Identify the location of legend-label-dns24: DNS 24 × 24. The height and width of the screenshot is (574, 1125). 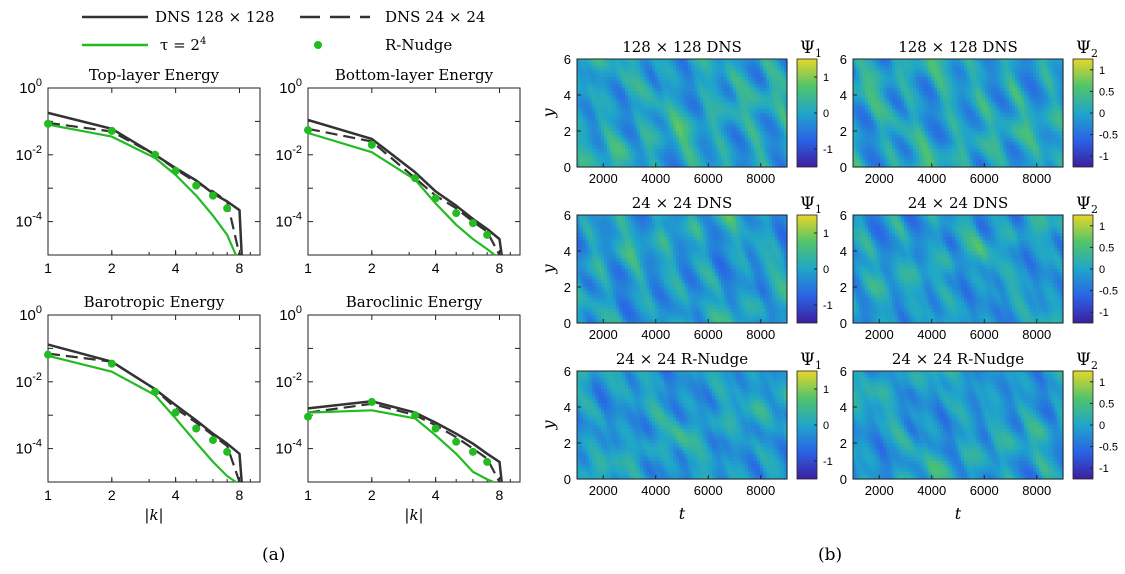
(435, 17).